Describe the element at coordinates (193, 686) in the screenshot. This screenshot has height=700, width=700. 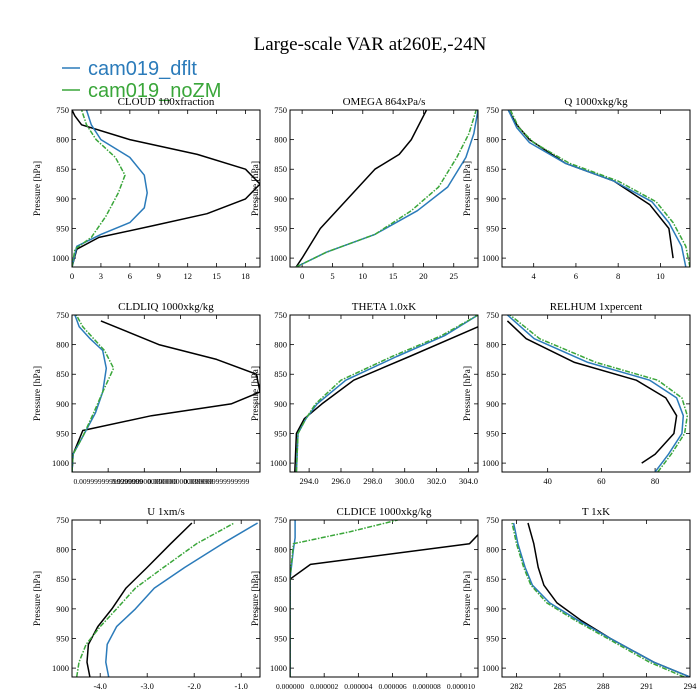
I see `x-tick-label: -2.0` at that location.